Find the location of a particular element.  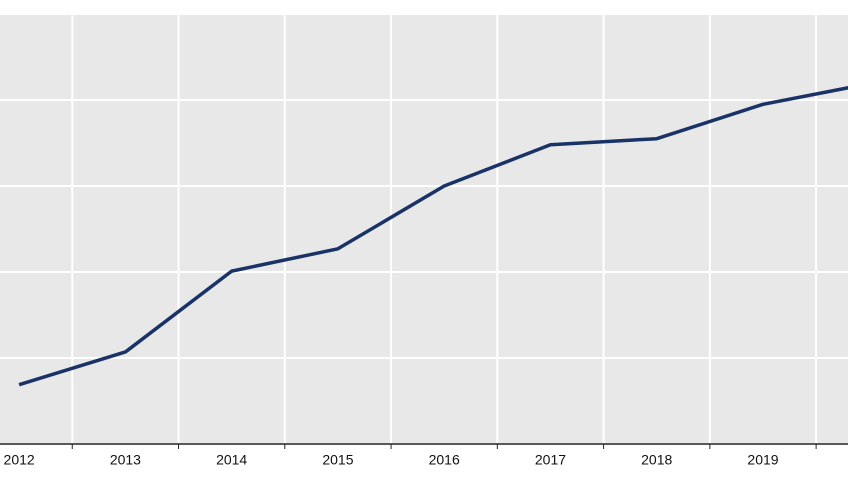

x-tick-label: 2013 is located at coordinates (125, 460).